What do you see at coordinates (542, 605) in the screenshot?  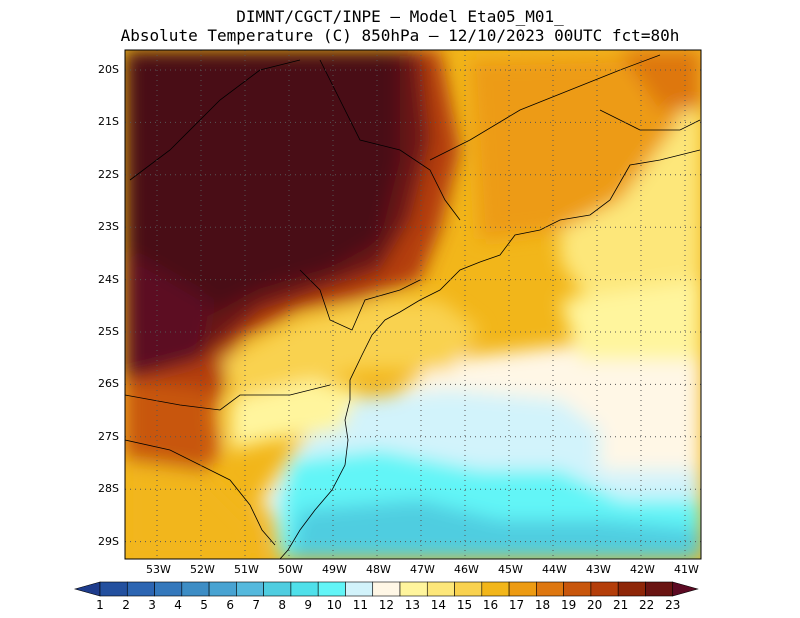 I see `colorbar-label: 18` at bounding box center [542, 605].